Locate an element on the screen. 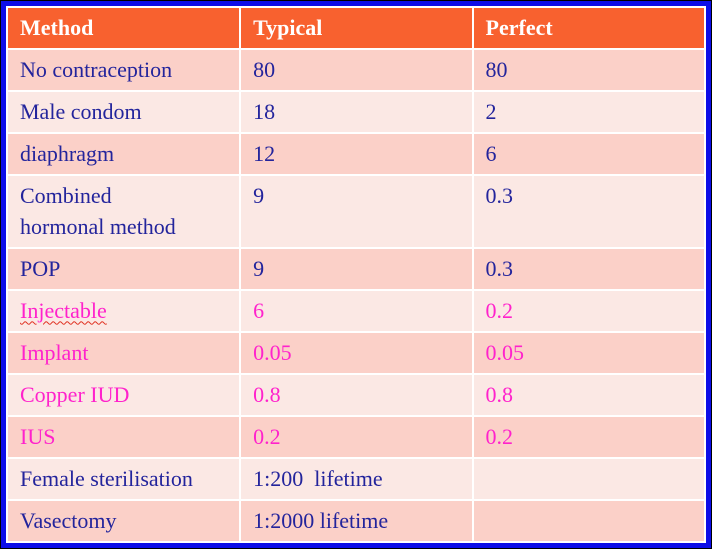 Image resolution: width=712 pixels, height=549 pixels. table-row: No contraception 80 80 is located at coordinates (356, 69).